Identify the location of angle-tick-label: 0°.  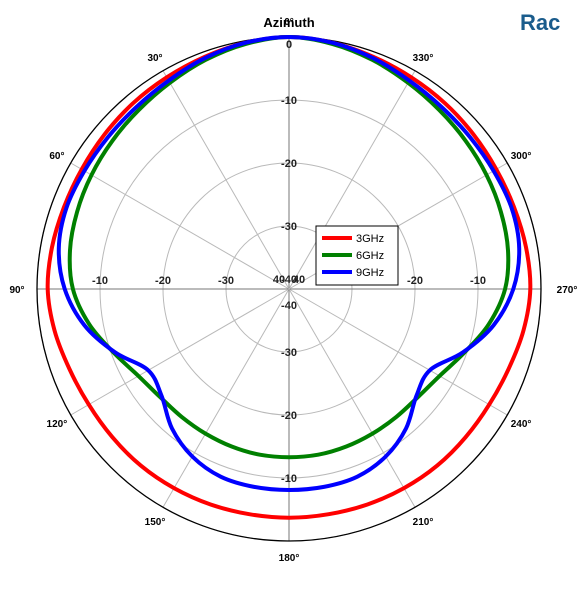
(289, 22).